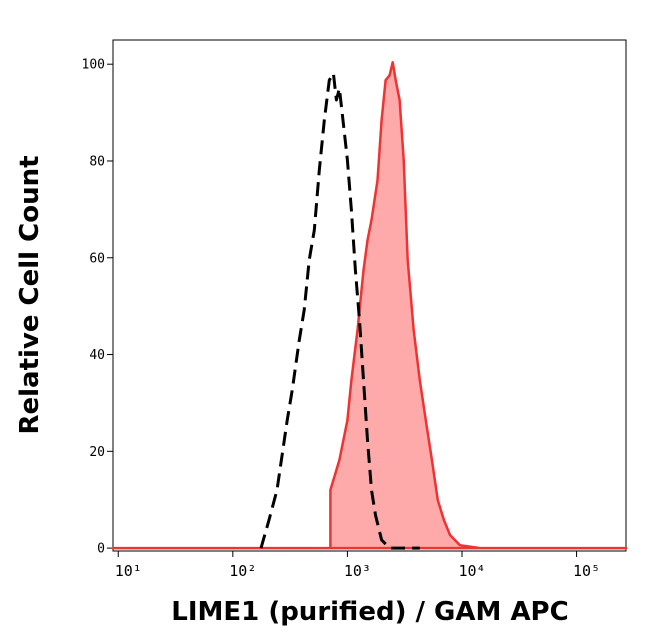 This screenshot has height=641, width=646. I want to click on x-tick-label: 10⁴, so click(471, 571).